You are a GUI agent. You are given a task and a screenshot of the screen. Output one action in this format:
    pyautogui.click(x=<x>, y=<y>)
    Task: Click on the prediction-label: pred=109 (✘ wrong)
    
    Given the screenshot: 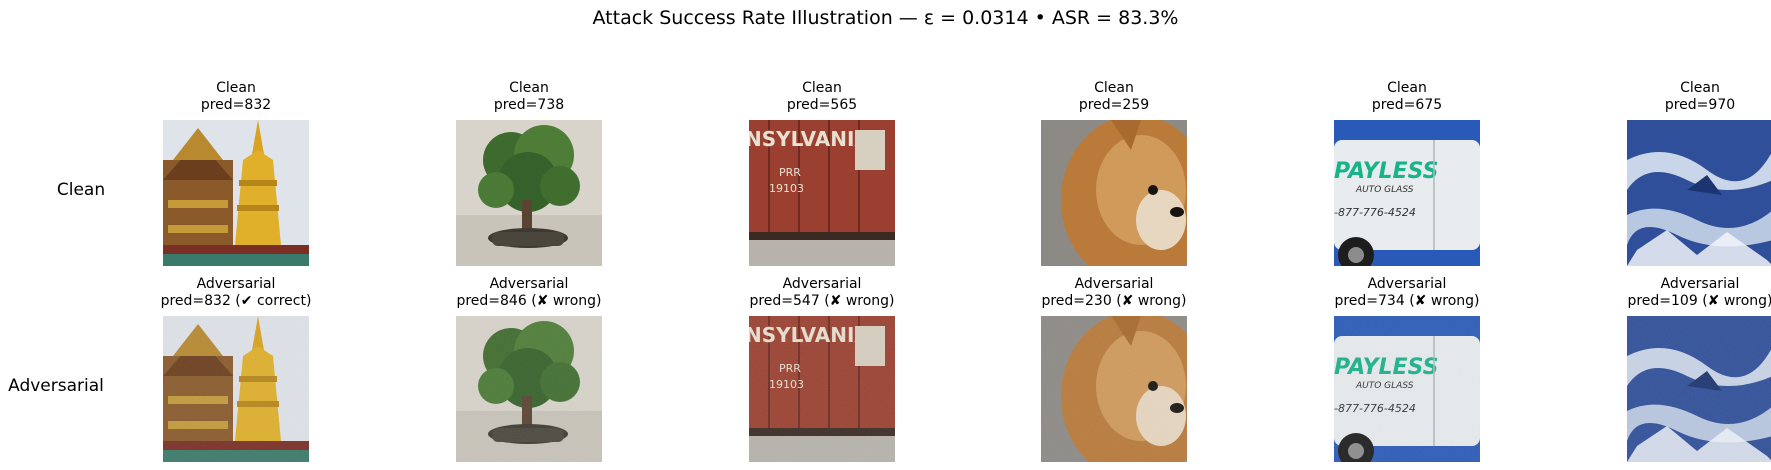 What is the action you would take?
    pyautogui.click(x=1699, y=301)
    